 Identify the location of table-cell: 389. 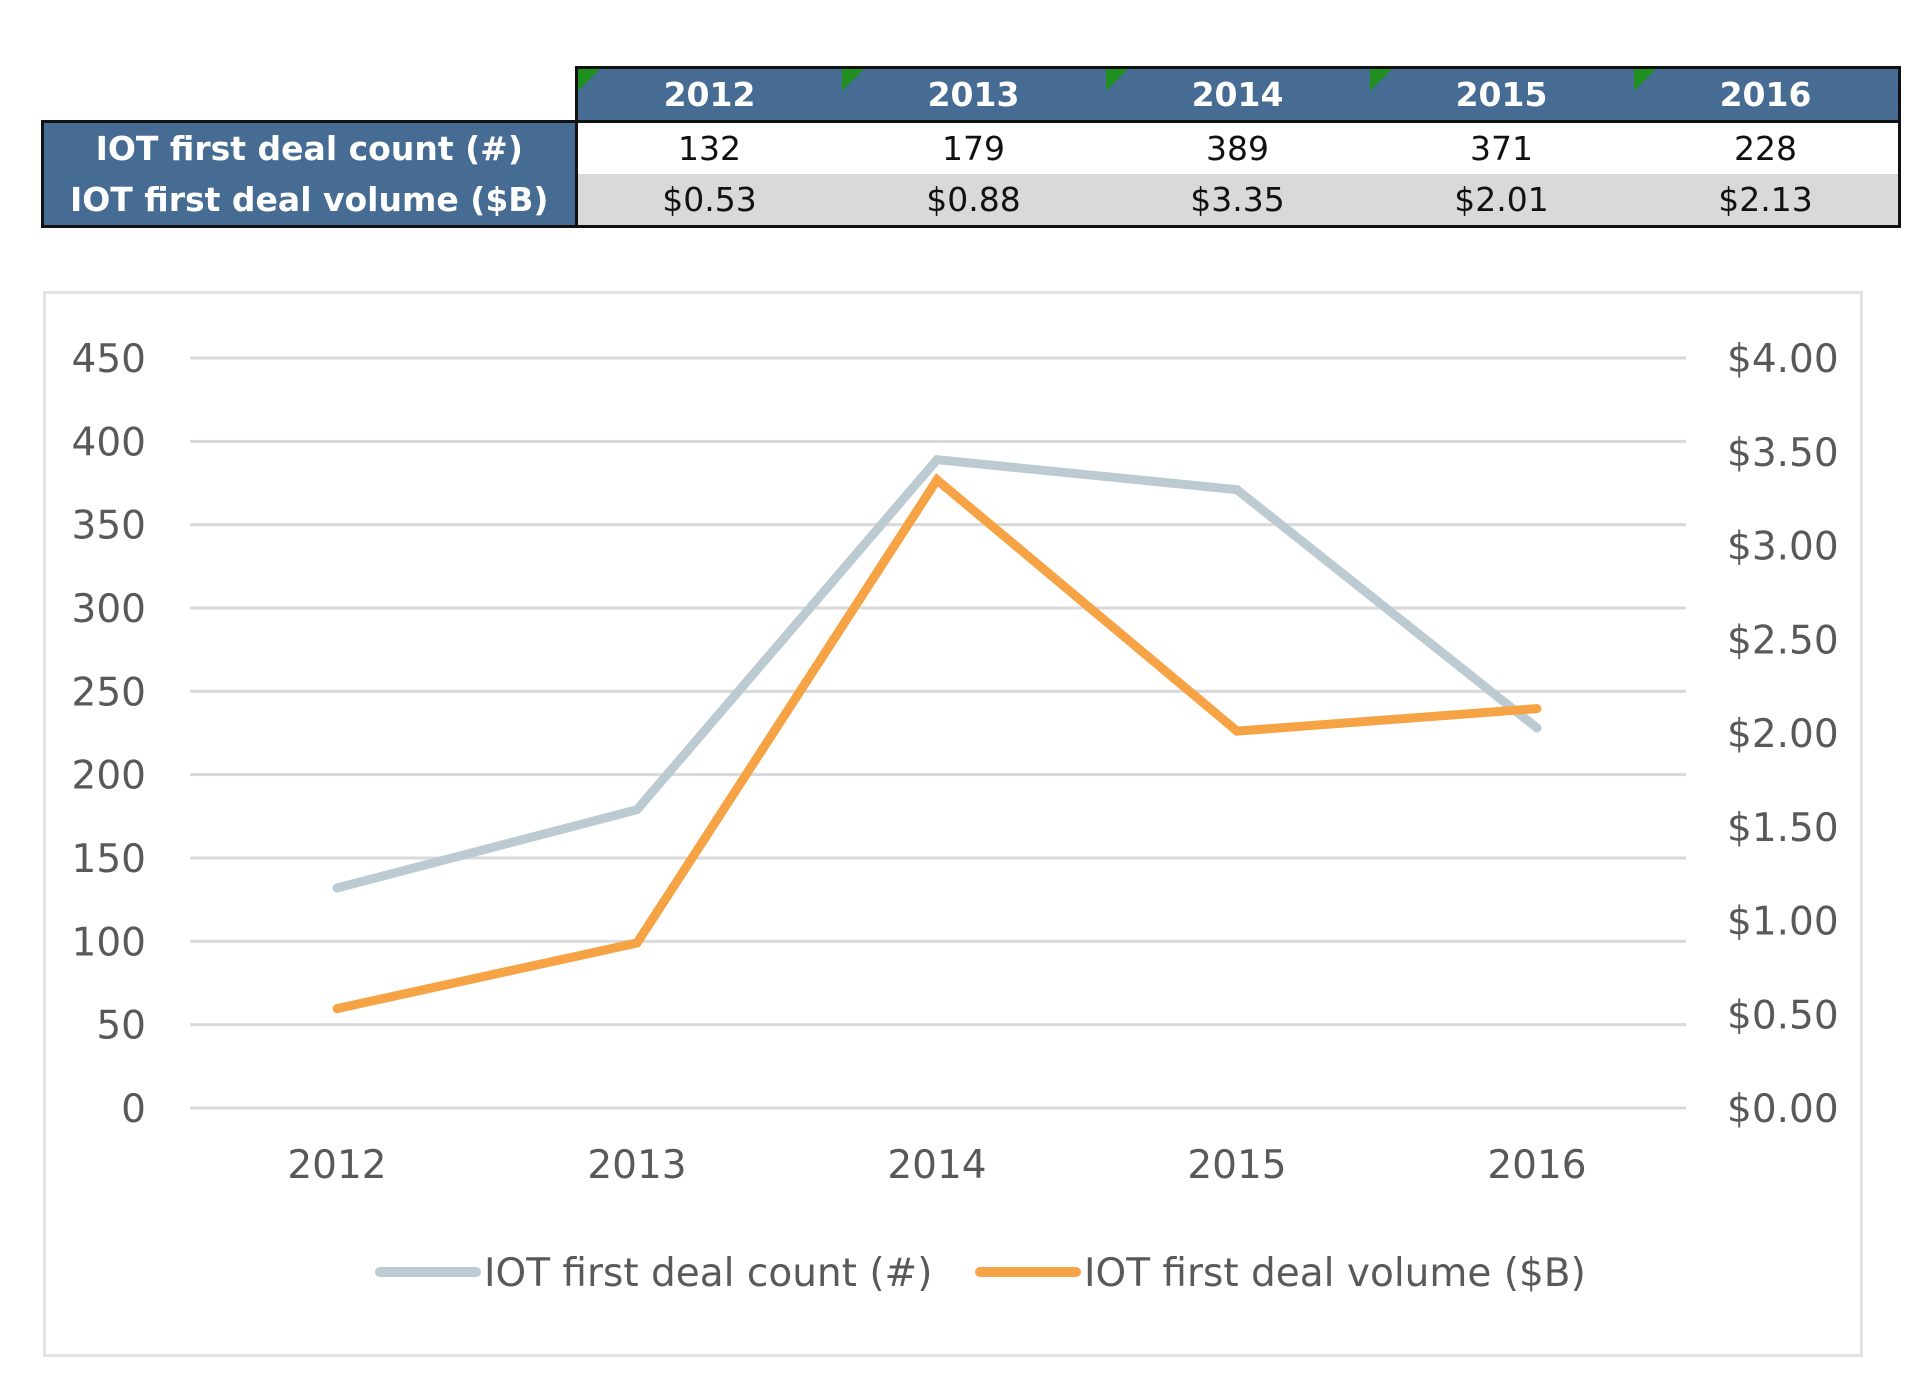
(1237, 147).